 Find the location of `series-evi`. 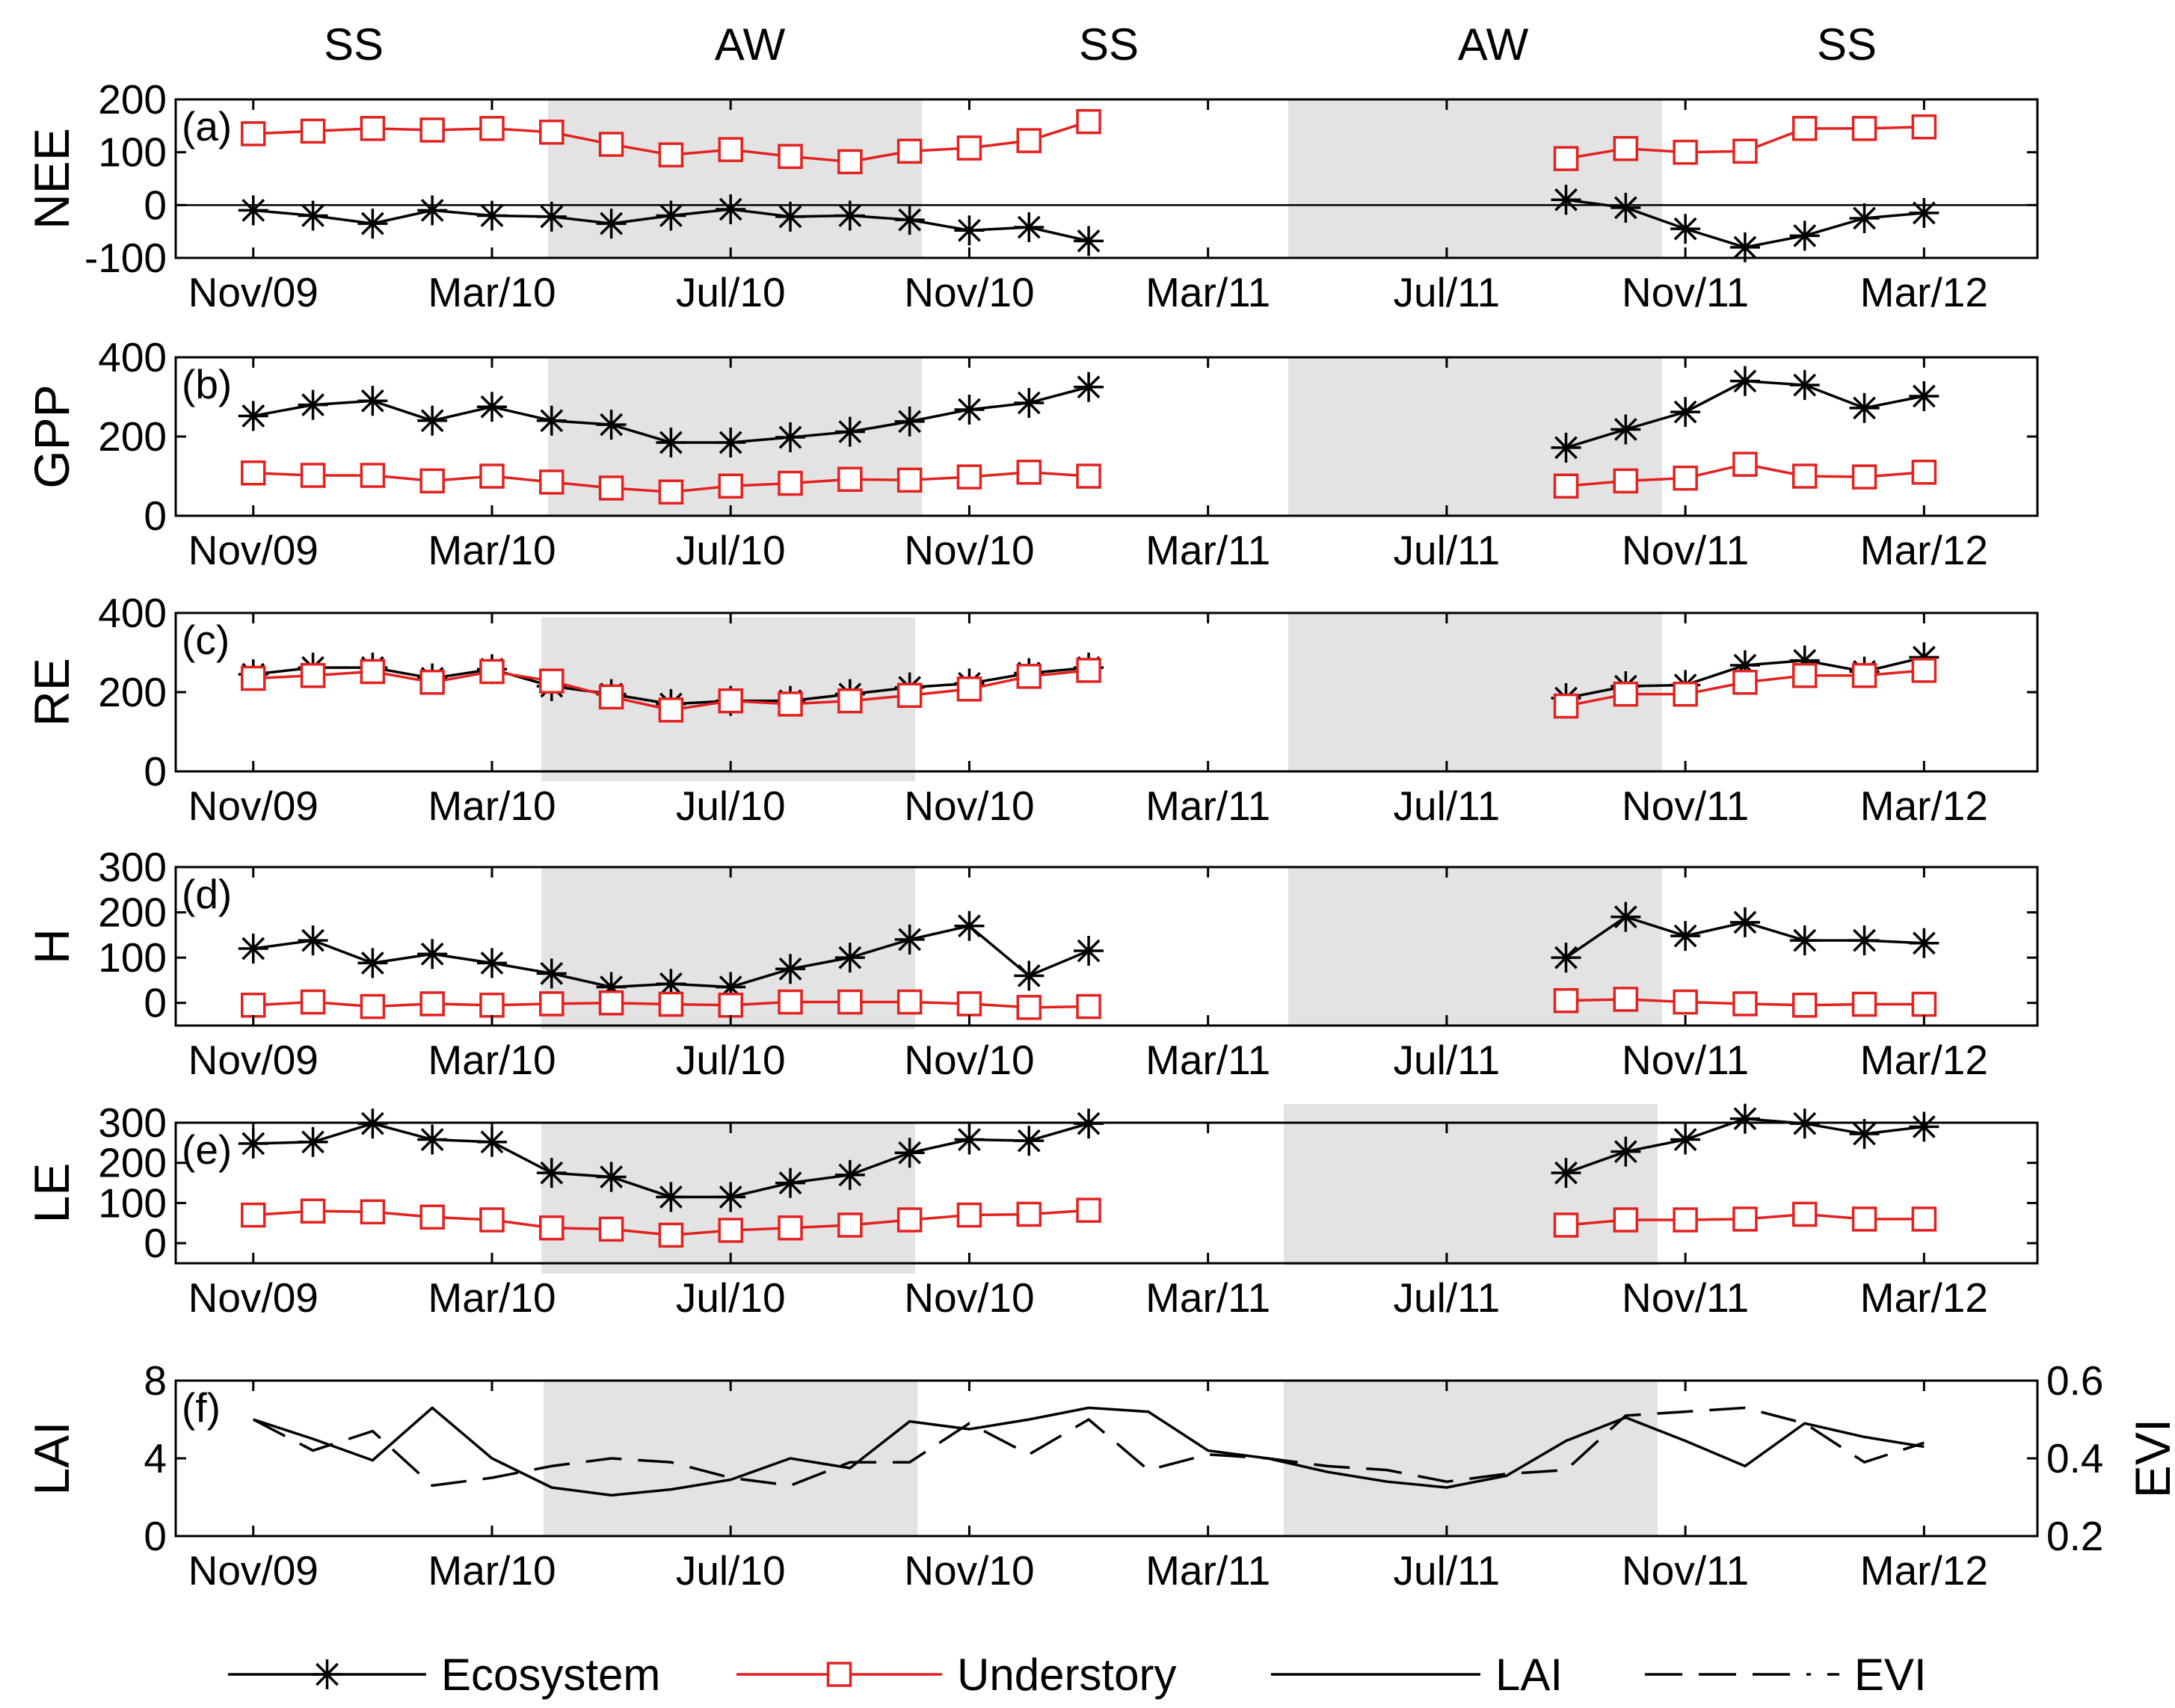

series-evi is located at coordinates (1089, 1446).